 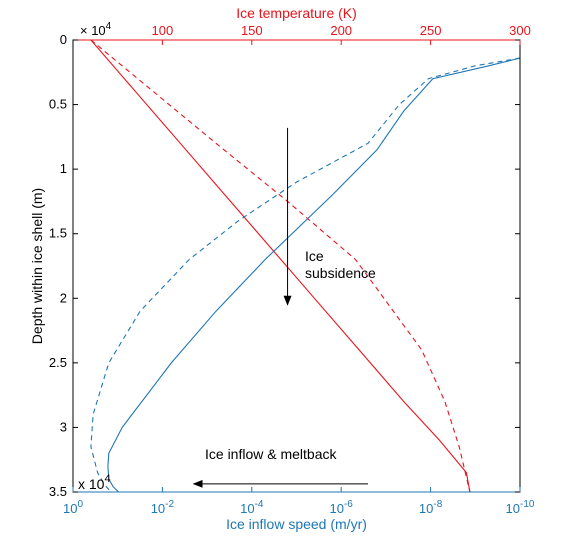 What do you see at coordinates (37, 266) in the screenshot?
I see `y-axis-title: Depth within ice shell (m)` at bounding box center [37, 266].